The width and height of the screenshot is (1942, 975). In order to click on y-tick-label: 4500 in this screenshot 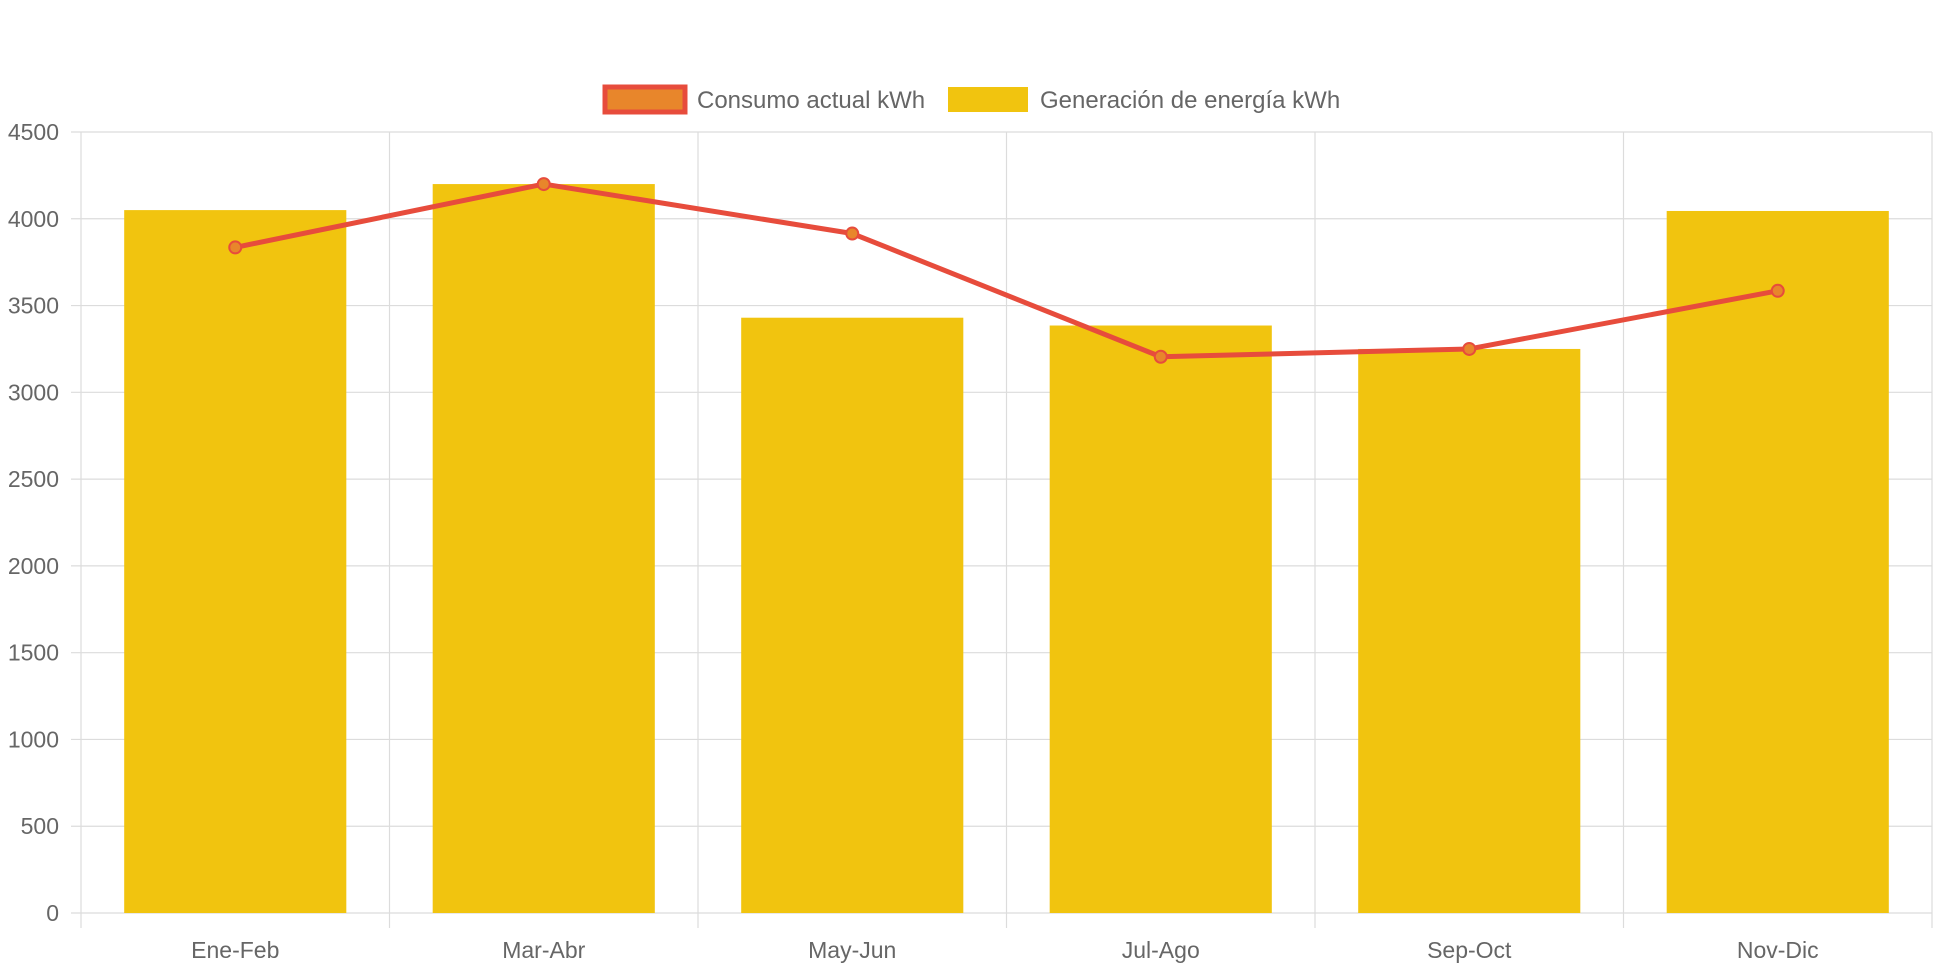, I will do `click(33, 132)`.